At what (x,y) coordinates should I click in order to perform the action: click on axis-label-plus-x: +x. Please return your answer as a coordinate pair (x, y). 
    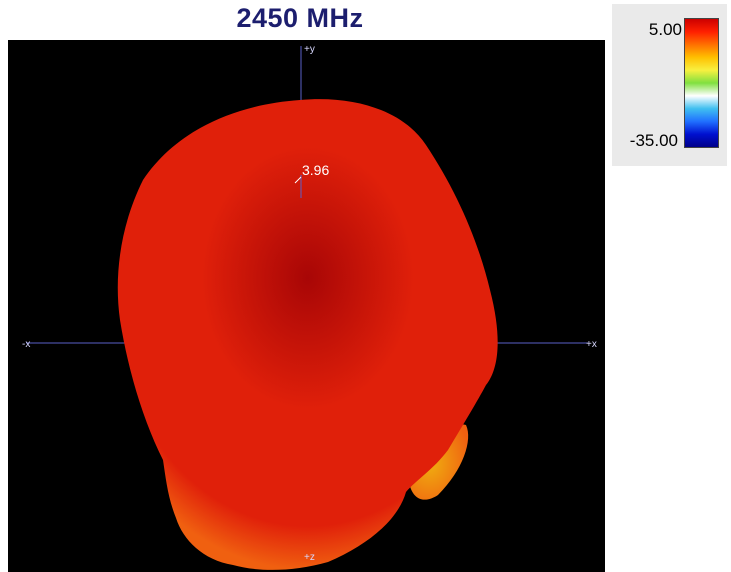
    Looking at the image, I should click on (591, 344).